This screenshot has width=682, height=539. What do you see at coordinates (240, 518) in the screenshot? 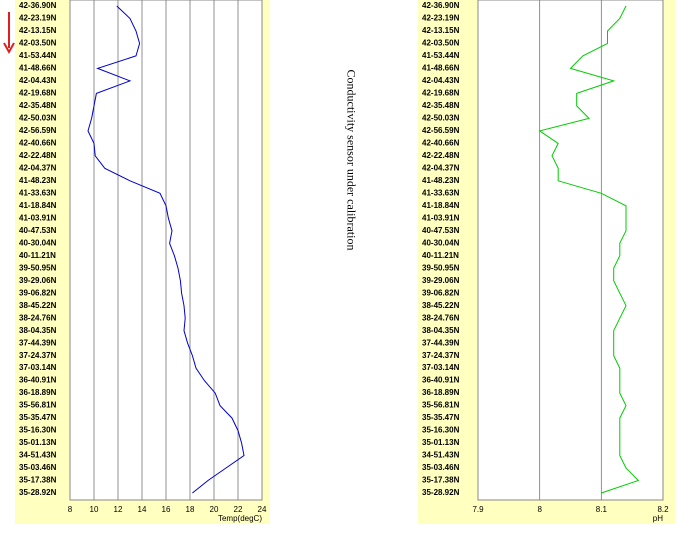
I see `x-axis-label: Temp(degC)` at bounding box center [240, 518].